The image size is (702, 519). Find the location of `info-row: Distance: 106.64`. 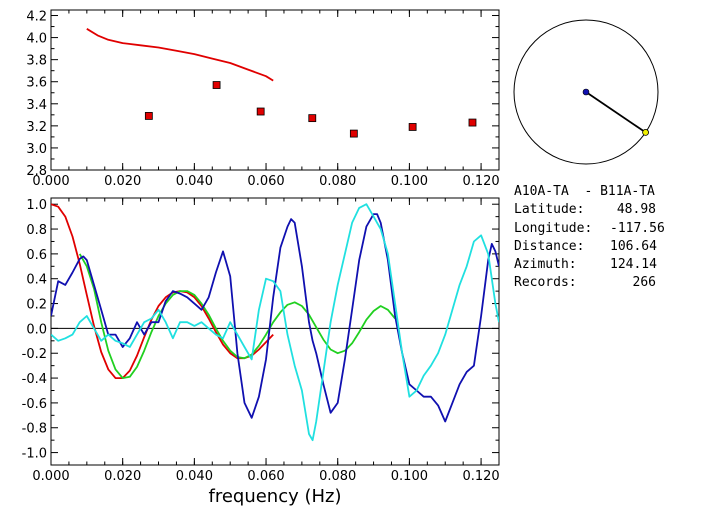

info-row: Distance: 106.64 is located at coordinates (585, 247).